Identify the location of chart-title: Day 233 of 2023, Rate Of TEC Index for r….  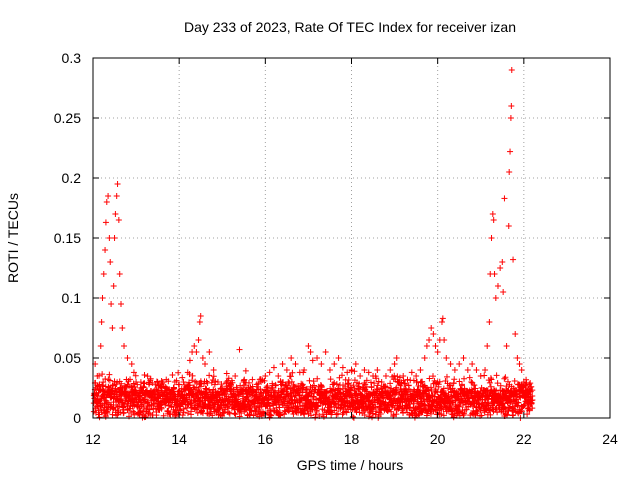
(350, 27).